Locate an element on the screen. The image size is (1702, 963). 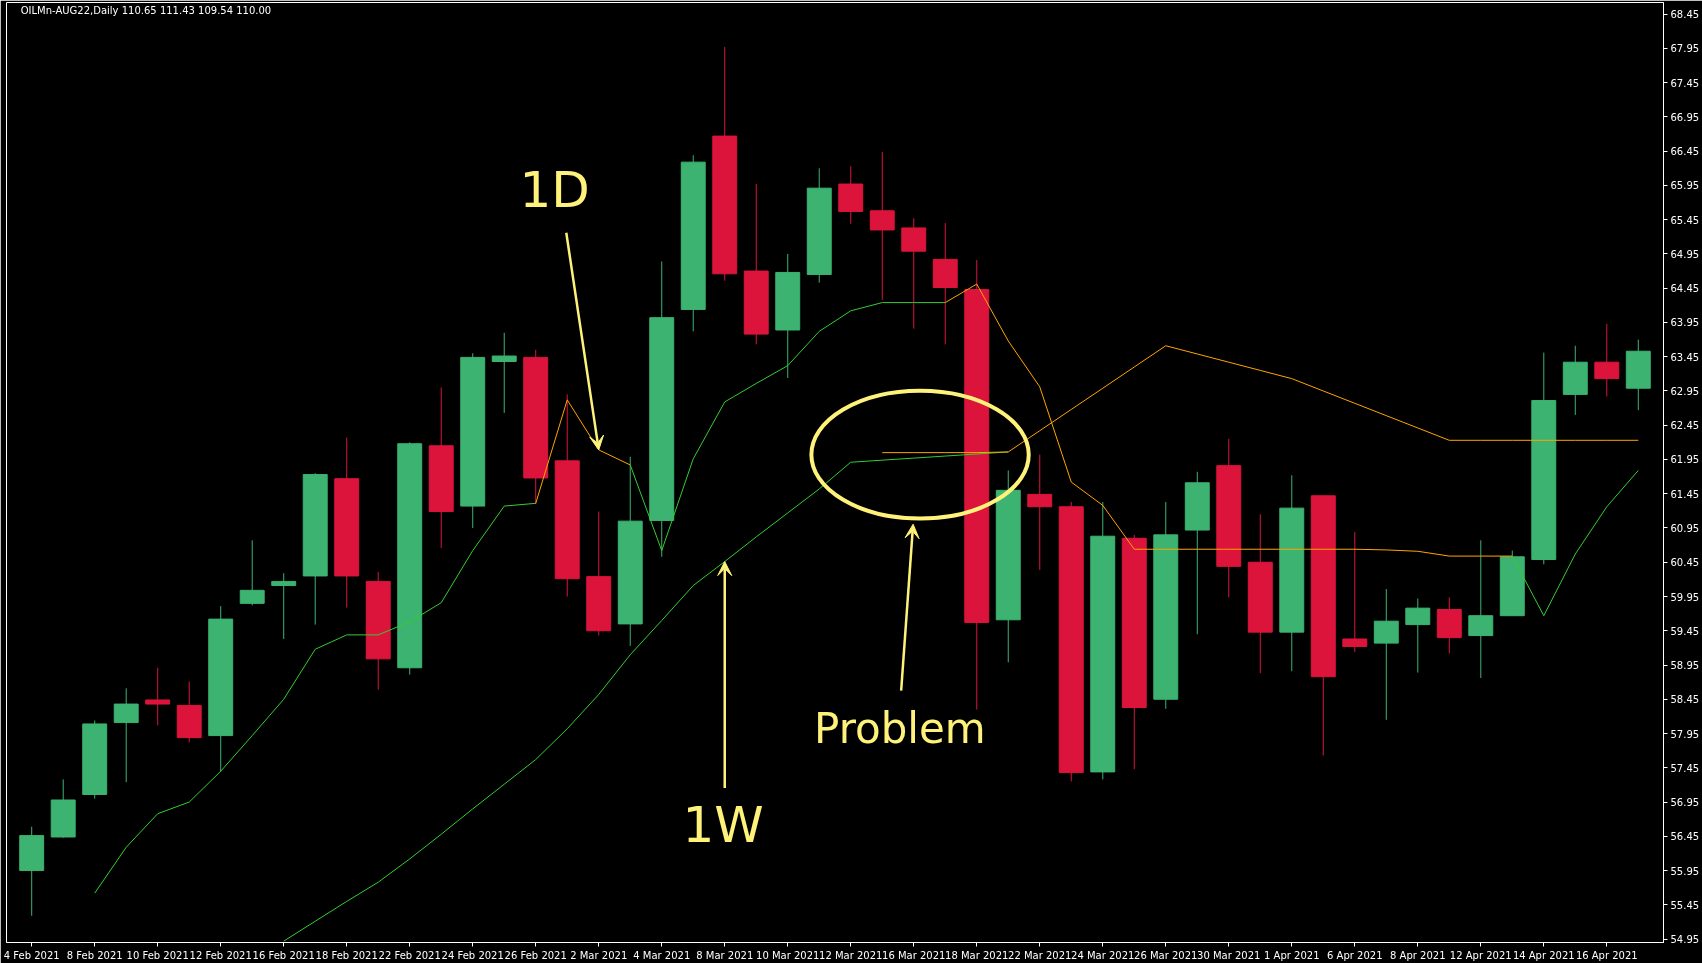
x-tick-label: 12 Feb 2021 is located at coordinates (220, 955).